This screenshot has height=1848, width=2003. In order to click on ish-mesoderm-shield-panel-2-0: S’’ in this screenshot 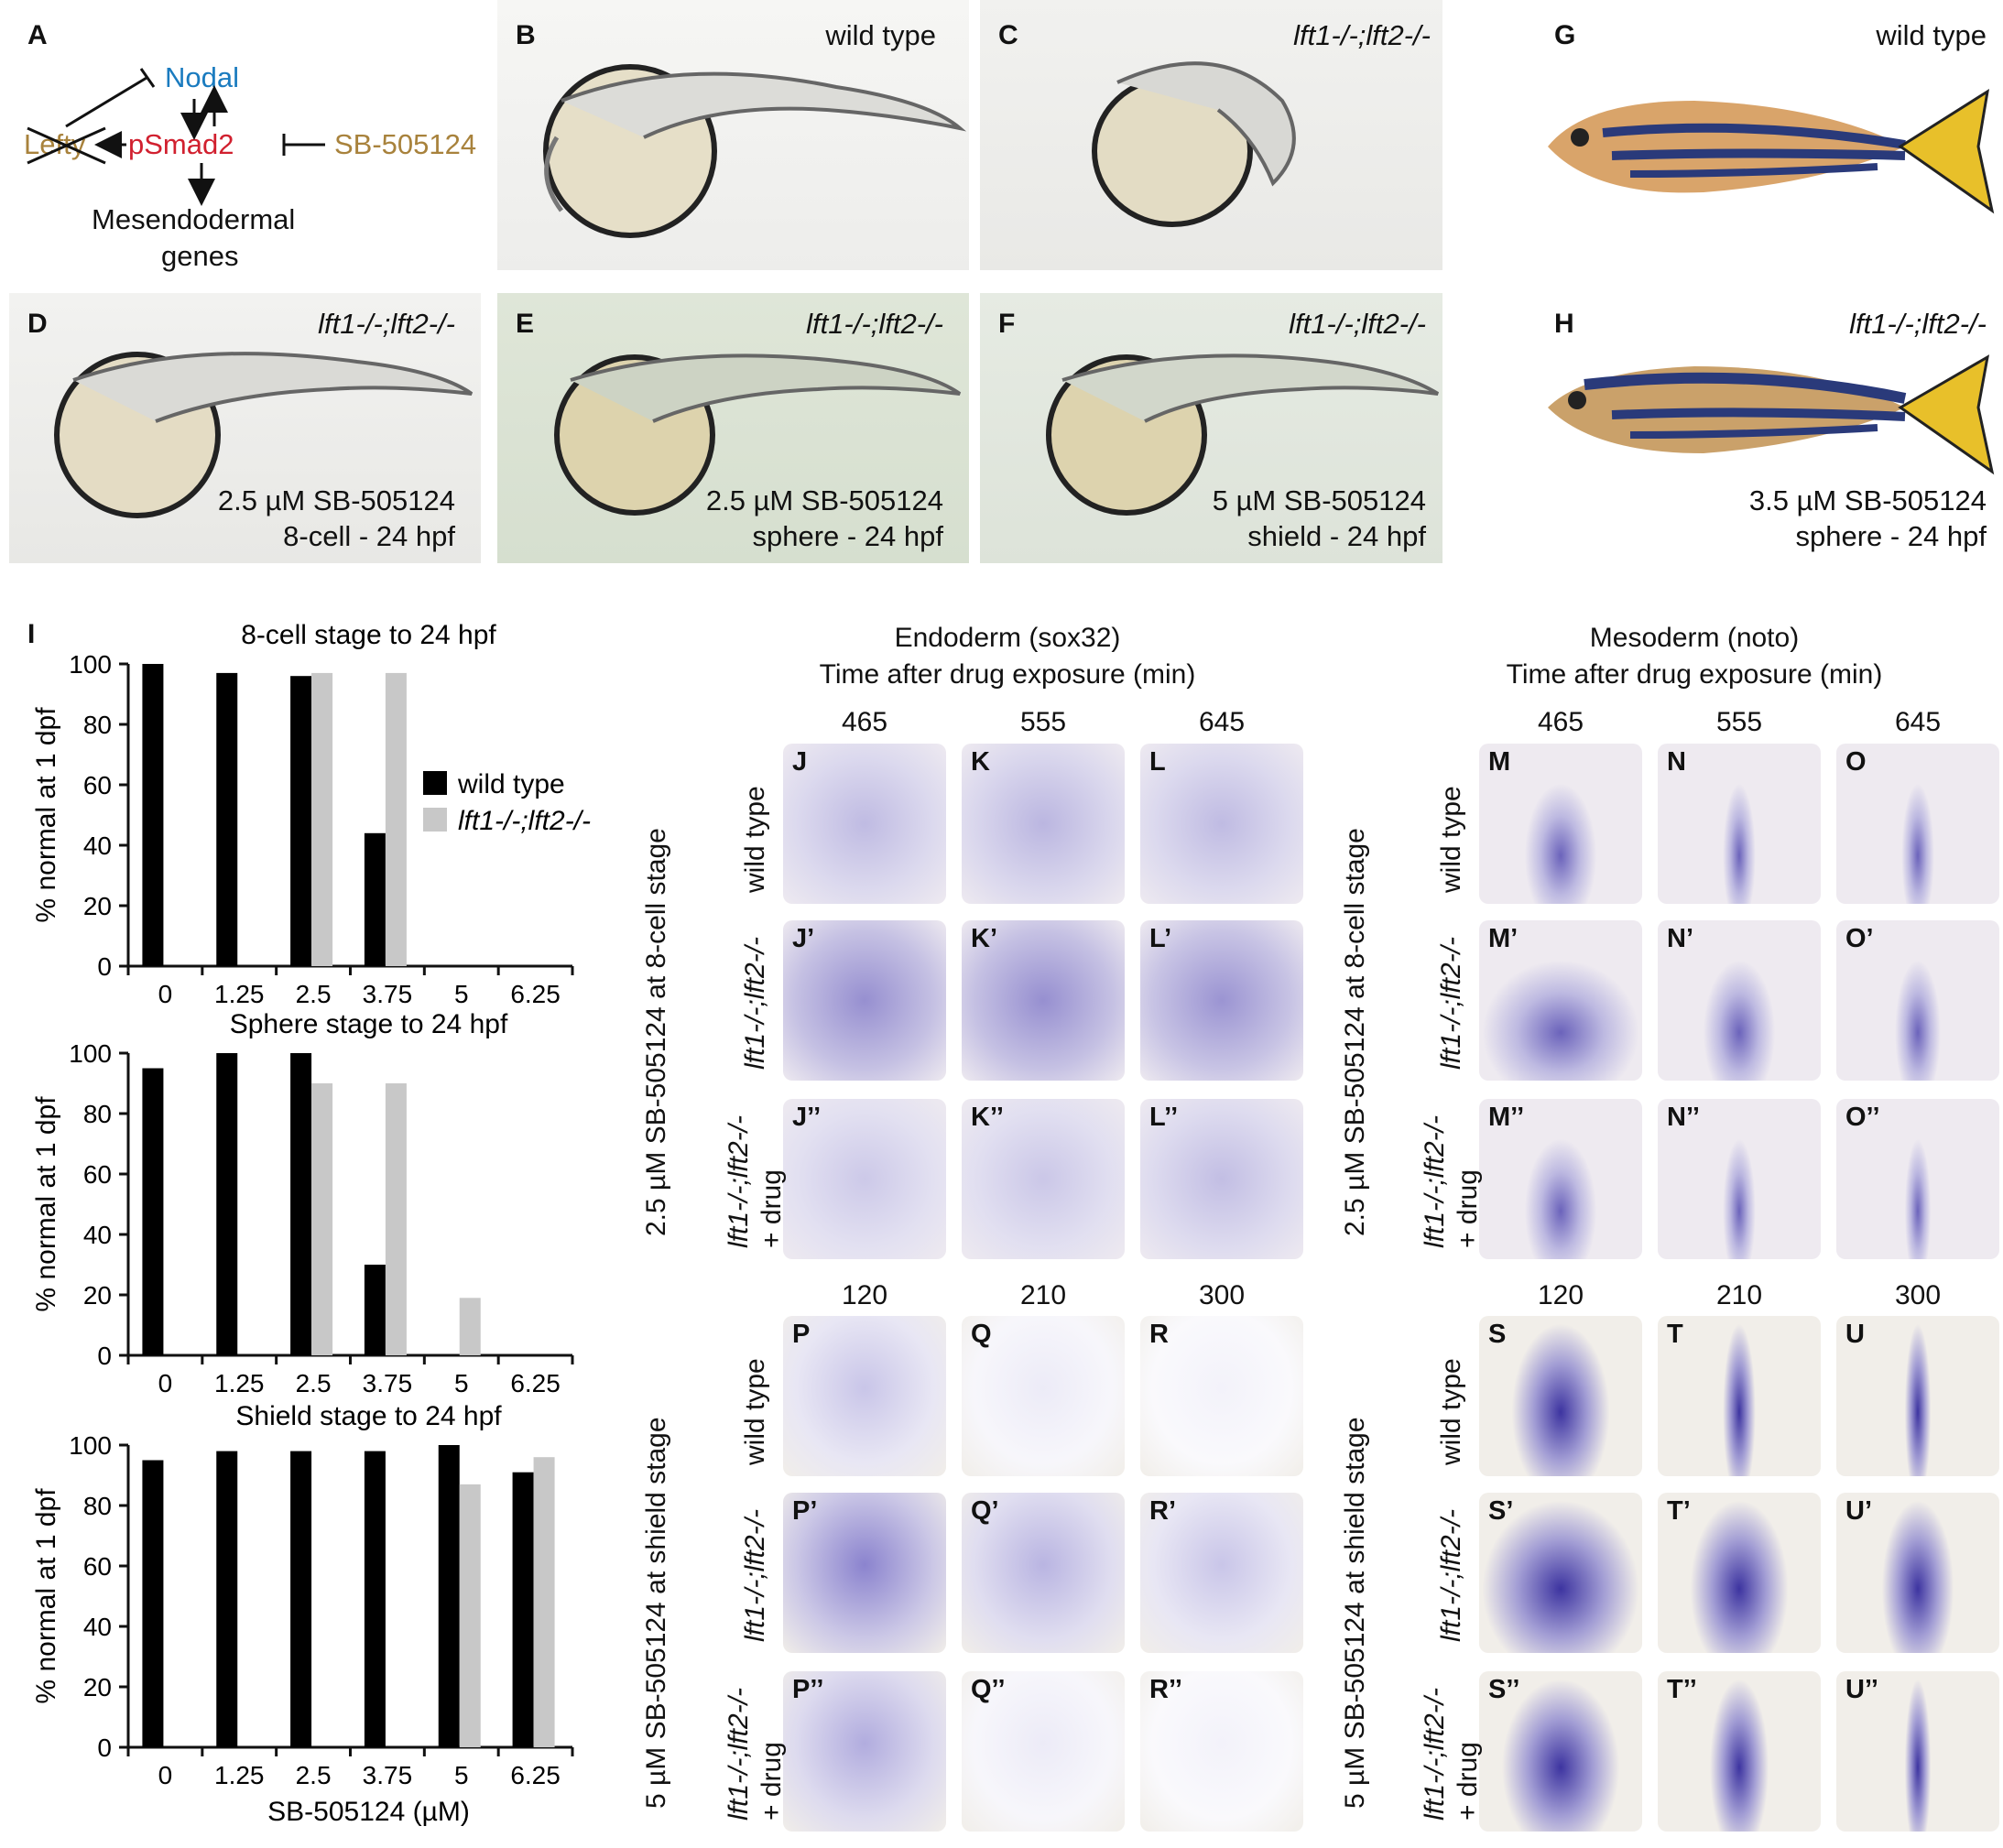, I will do `click(1560, 1752)`.